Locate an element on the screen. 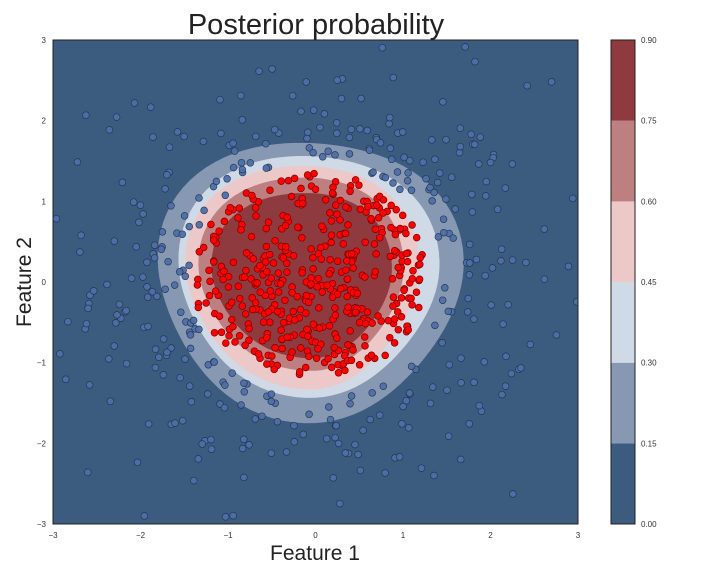 Image resolution: width=720 pixels, height=576 pixels. colorbar-tick-label: 0.00 is located at coordinates (649, 524).